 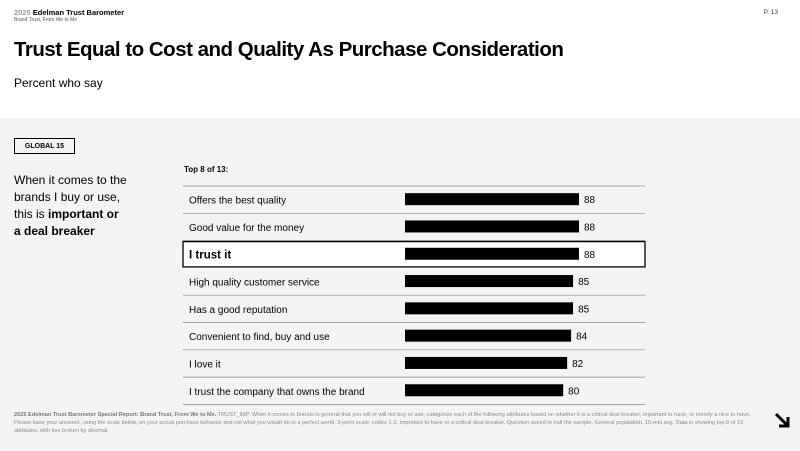 What do you see at coordinates (582, 337) in the screenshot?
I see `value-label: 84` at bounding box center [582, 337].